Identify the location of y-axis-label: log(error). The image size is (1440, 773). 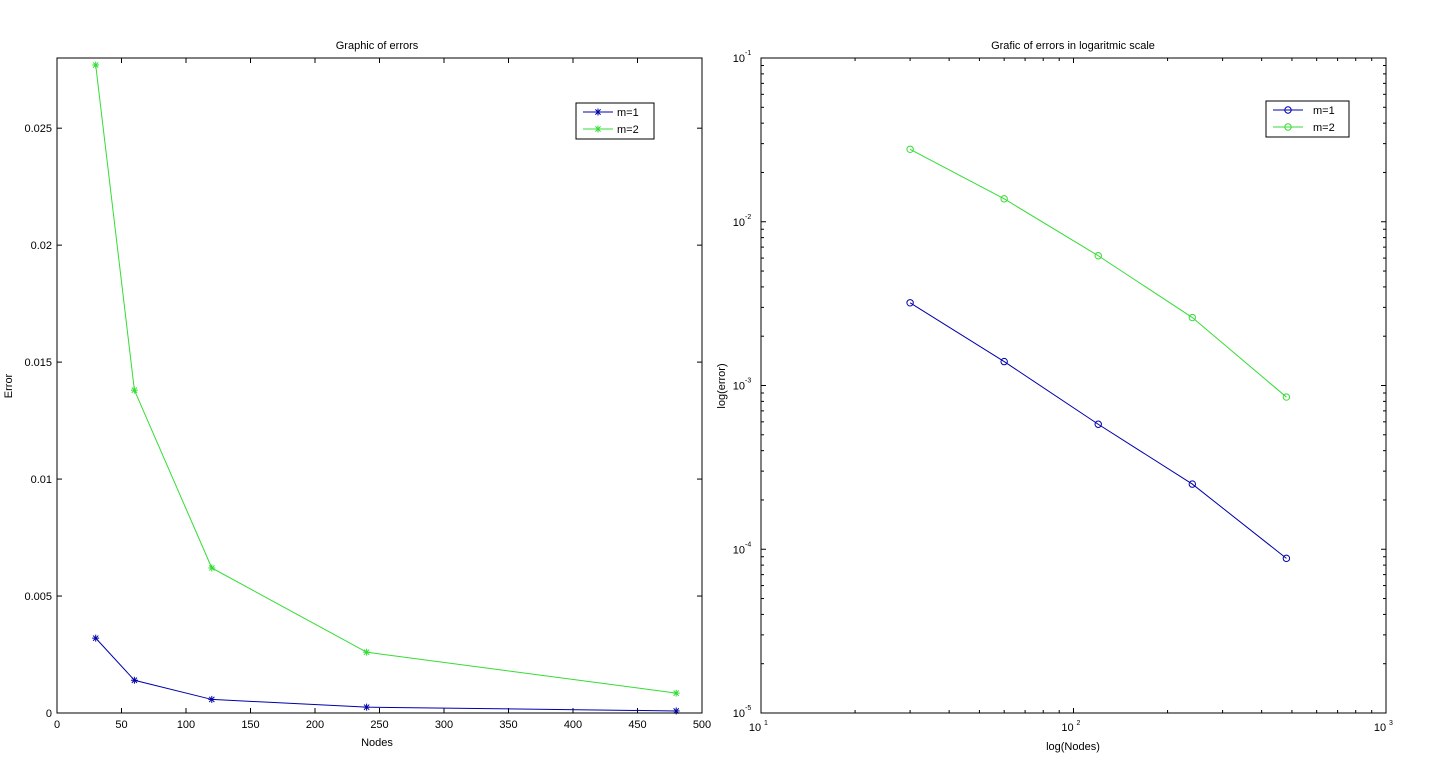
(722, 385).